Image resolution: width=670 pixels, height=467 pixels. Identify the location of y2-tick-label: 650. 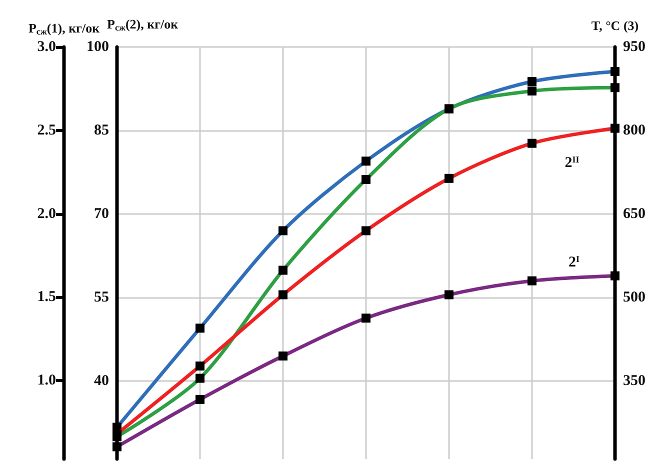
(634, 214).